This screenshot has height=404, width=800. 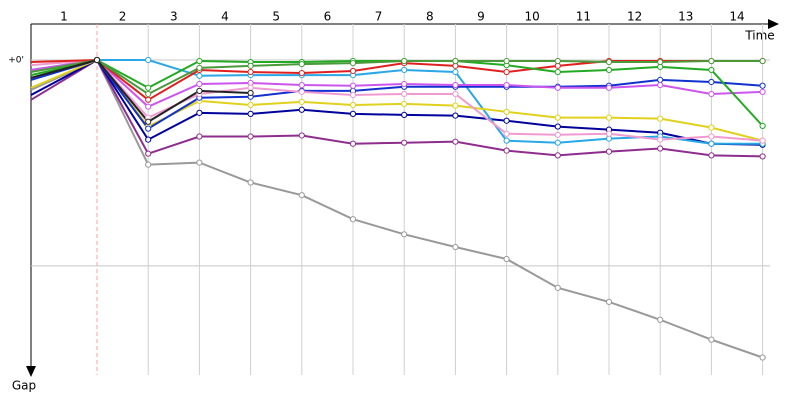 I want to click on lap-label: 11, so click(x=583, y=17).